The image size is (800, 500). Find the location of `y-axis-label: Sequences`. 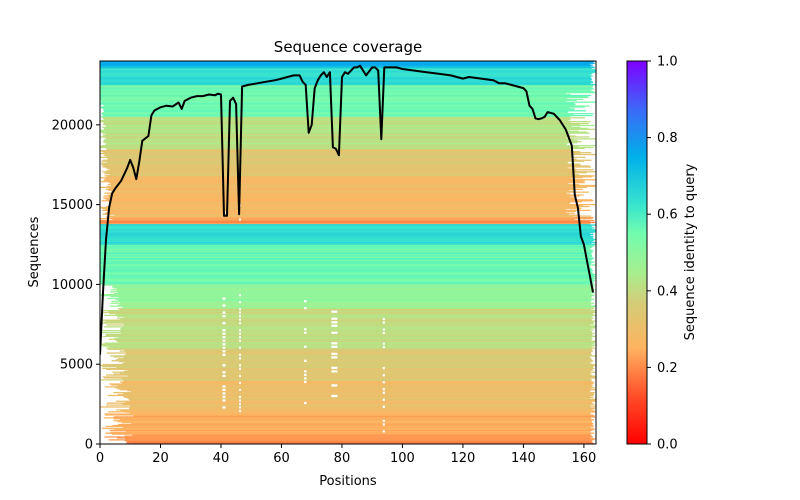

y-axis-label: Sequences is located at coordinates (34, 251).